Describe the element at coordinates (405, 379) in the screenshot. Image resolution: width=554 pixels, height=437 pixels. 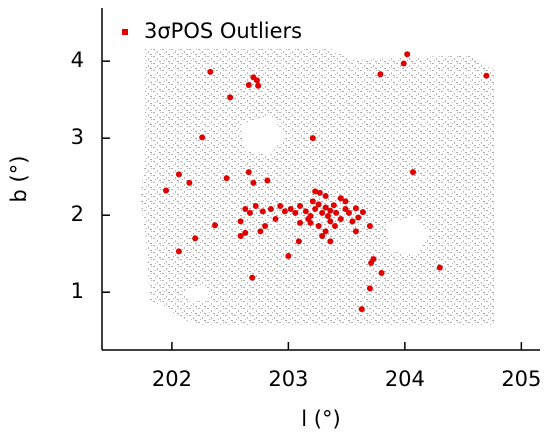
I see `x-tick-label: 204` at that location.